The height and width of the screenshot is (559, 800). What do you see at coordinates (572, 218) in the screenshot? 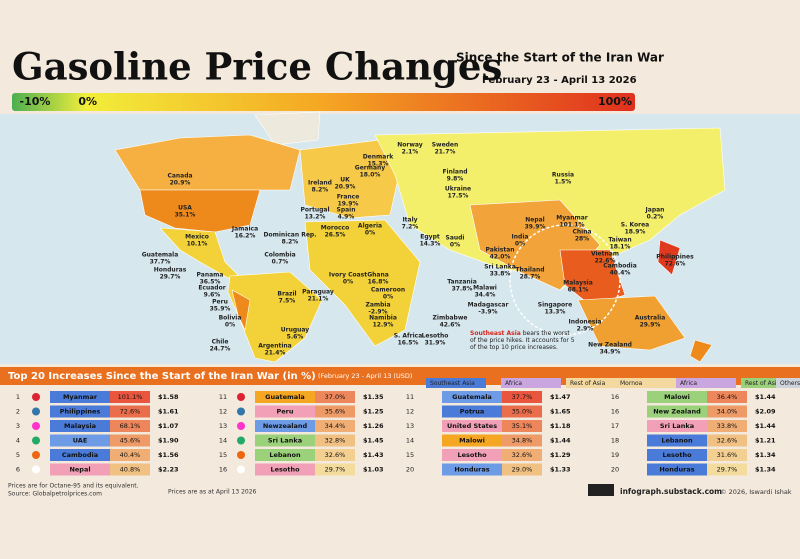
I see `country-name: Myanmar` at bounding box center [572, 218].